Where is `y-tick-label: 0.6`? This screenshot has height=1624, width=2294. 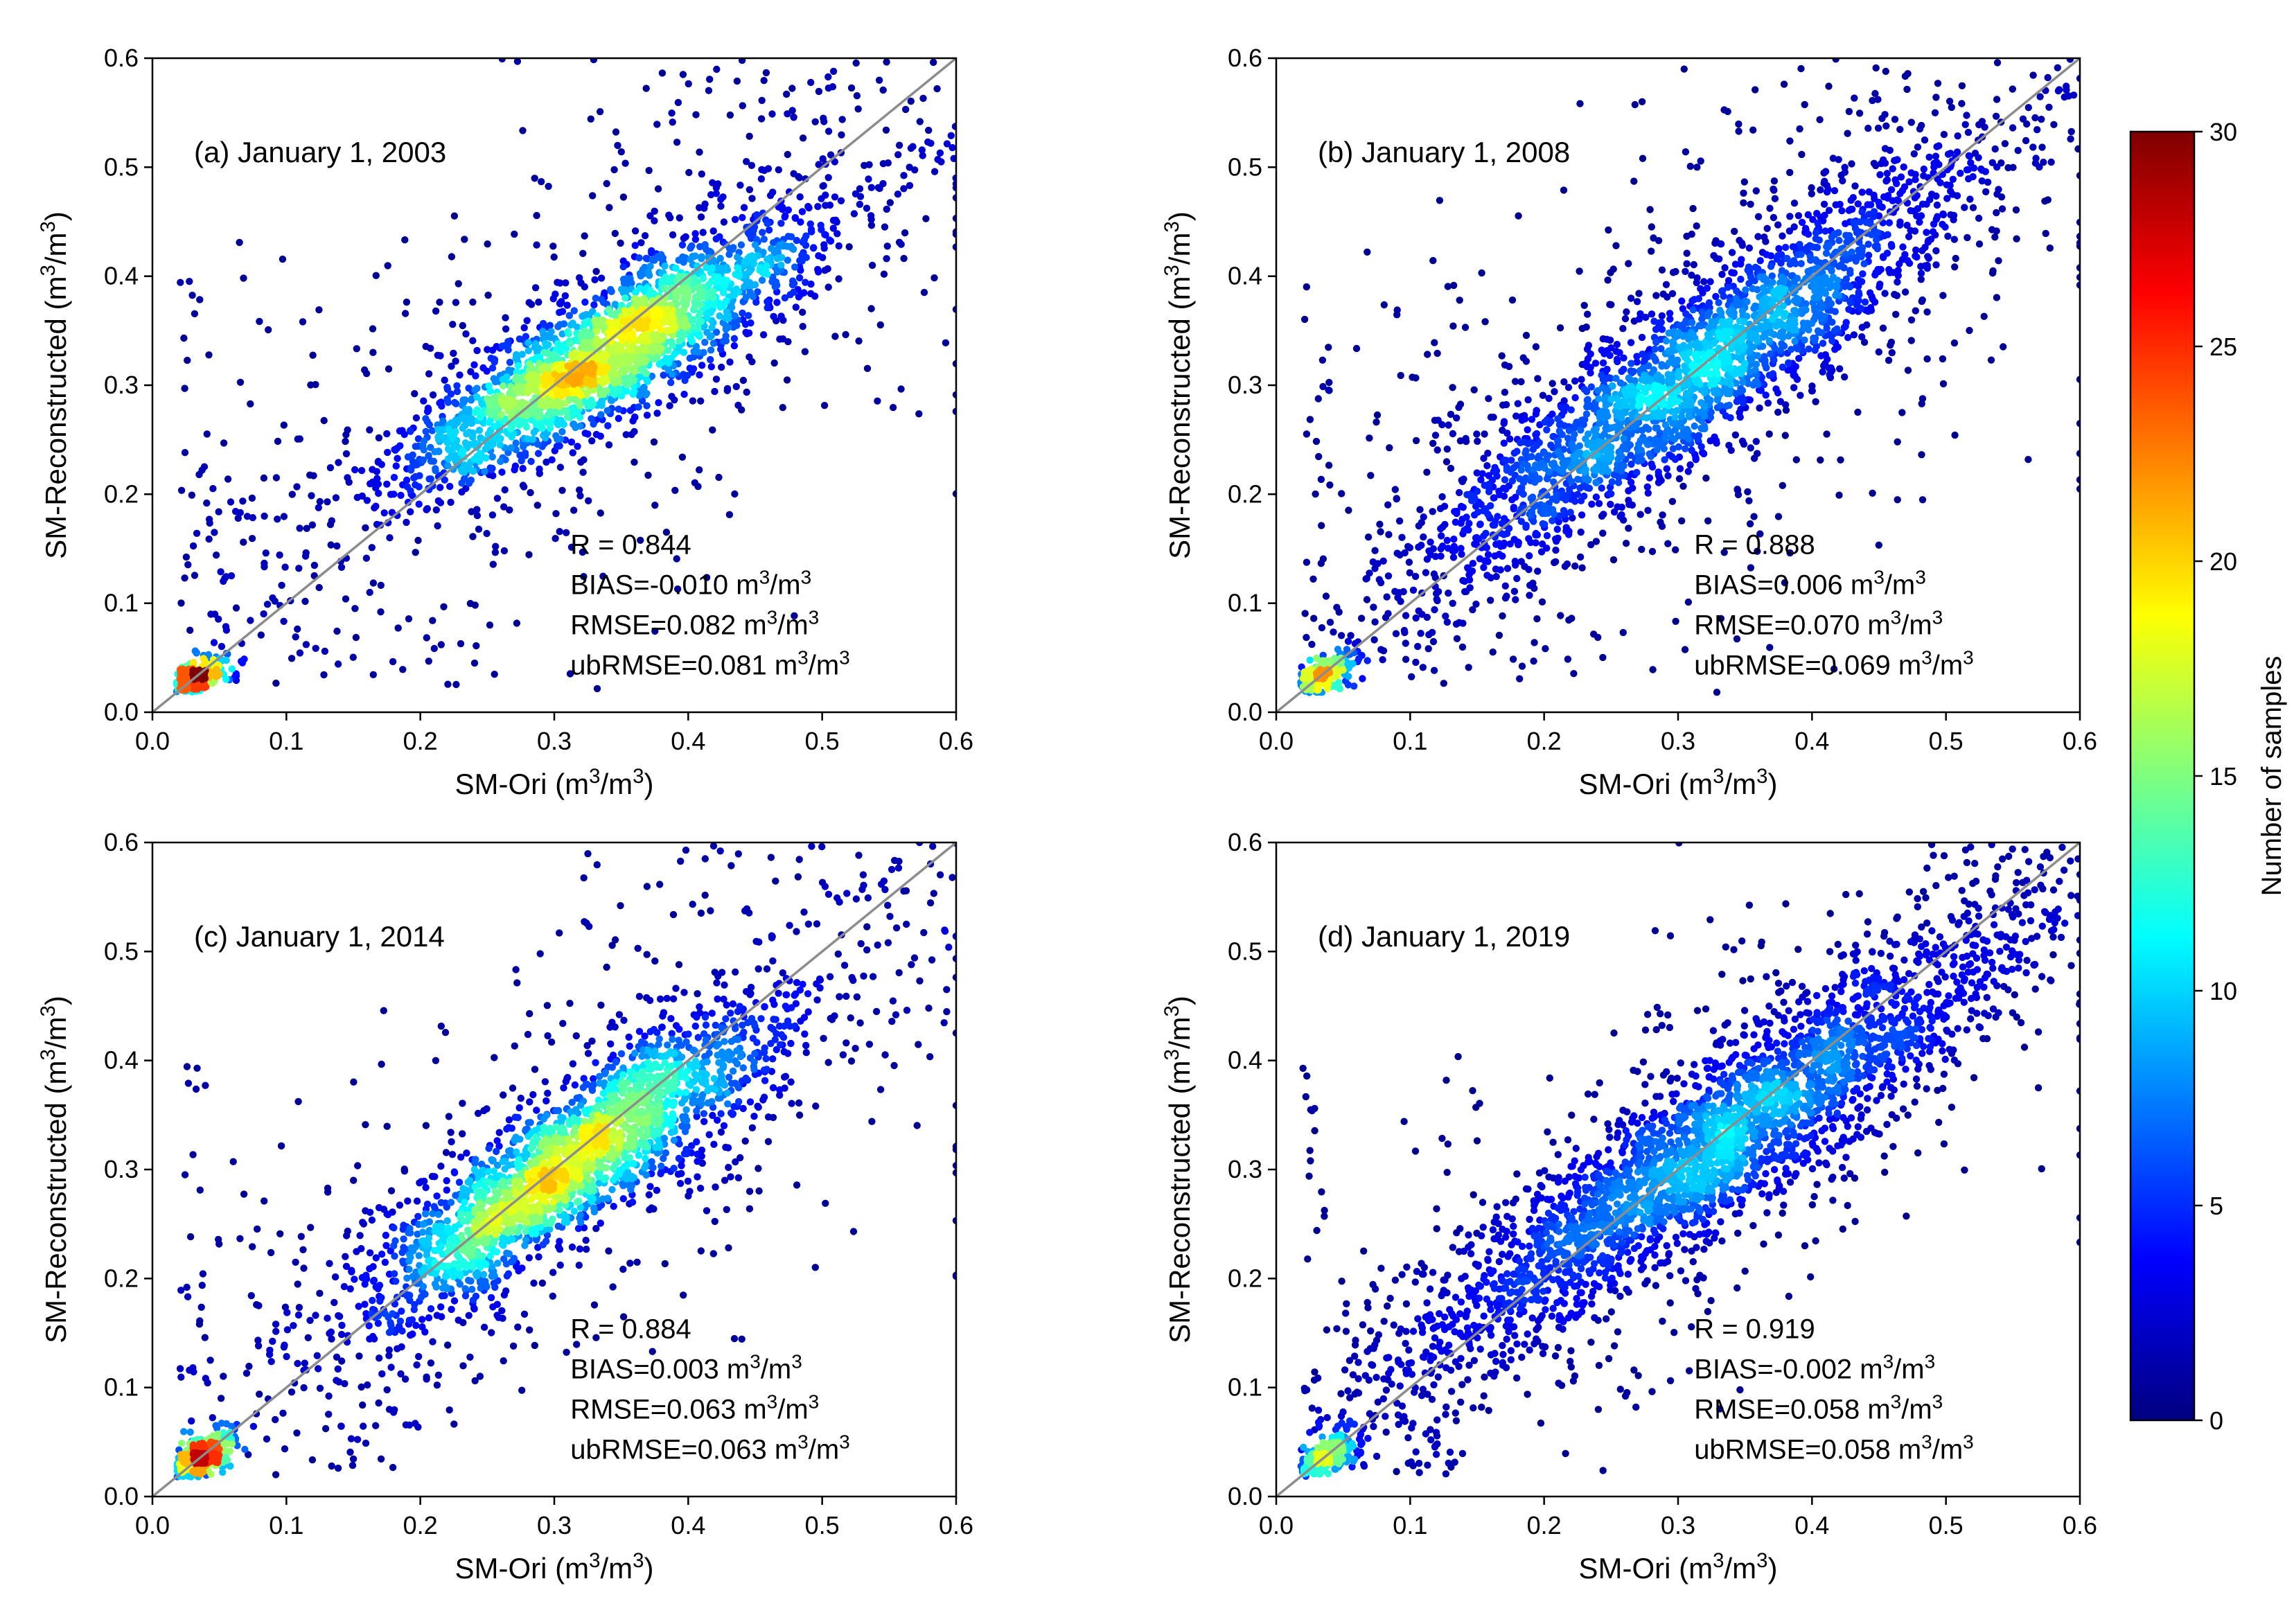 y-tick-label: 0.6 is located at coordinates (121, 58).